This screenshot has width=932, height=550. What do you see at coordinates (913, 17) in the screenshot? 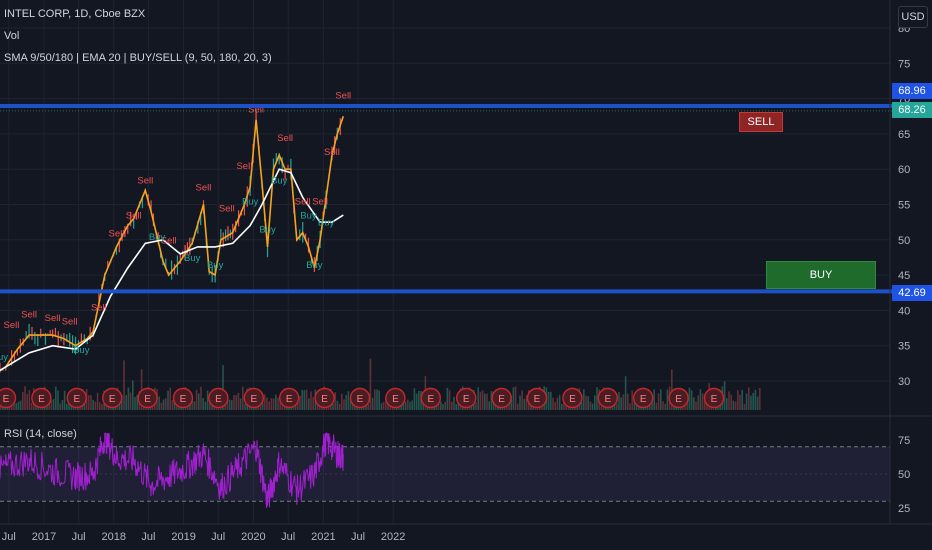
I see `currency-button: USD` at bounding box center [913, 17].